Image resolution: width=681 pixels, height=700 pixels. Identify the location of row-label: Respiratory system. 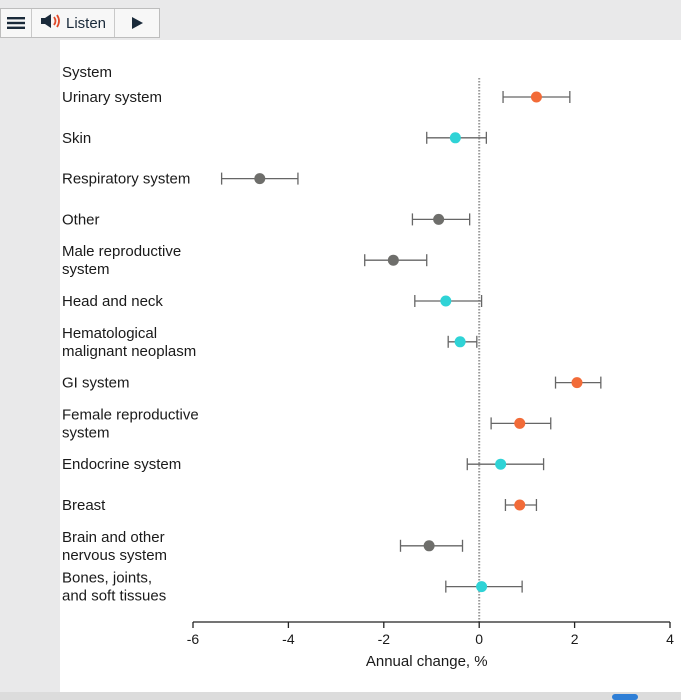
(126, 179).